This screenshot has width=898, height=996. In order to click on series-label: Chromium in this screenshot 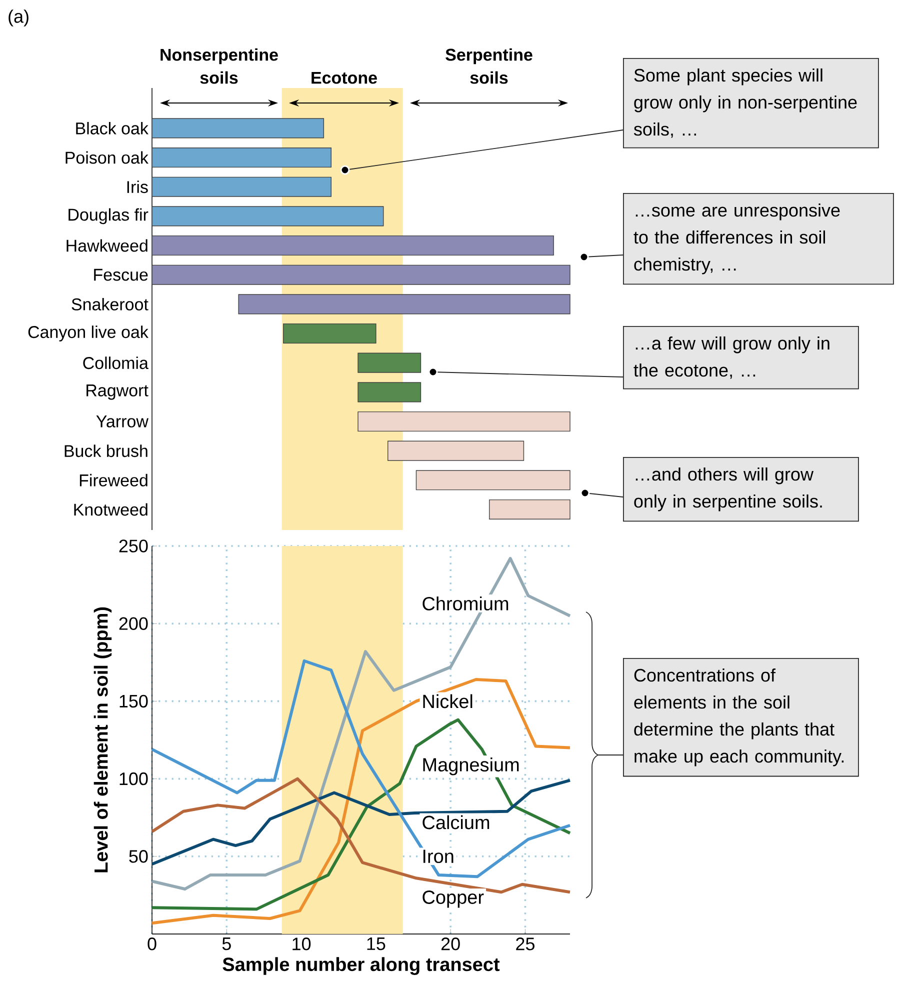, I will do `click(465, 603)`.